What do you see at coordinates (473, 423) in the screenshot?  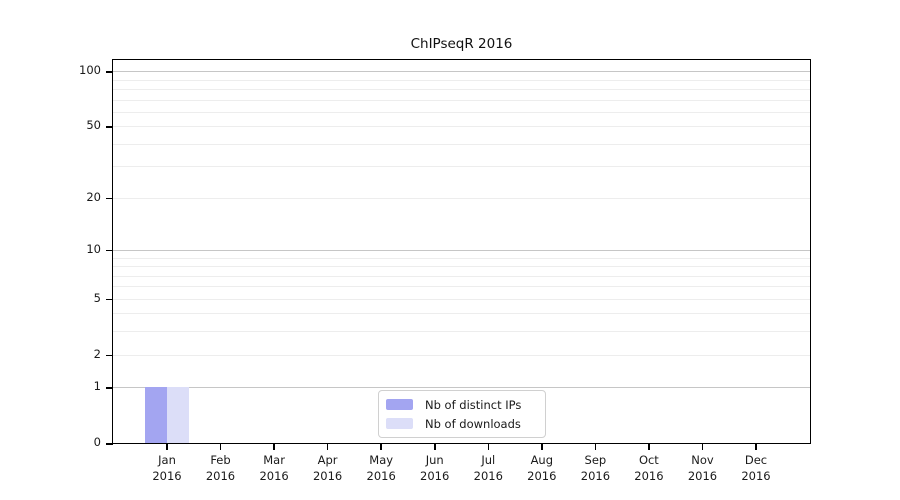 I see `legend-label-downloads: Nb of downloads` at bounding box center [473, 423].